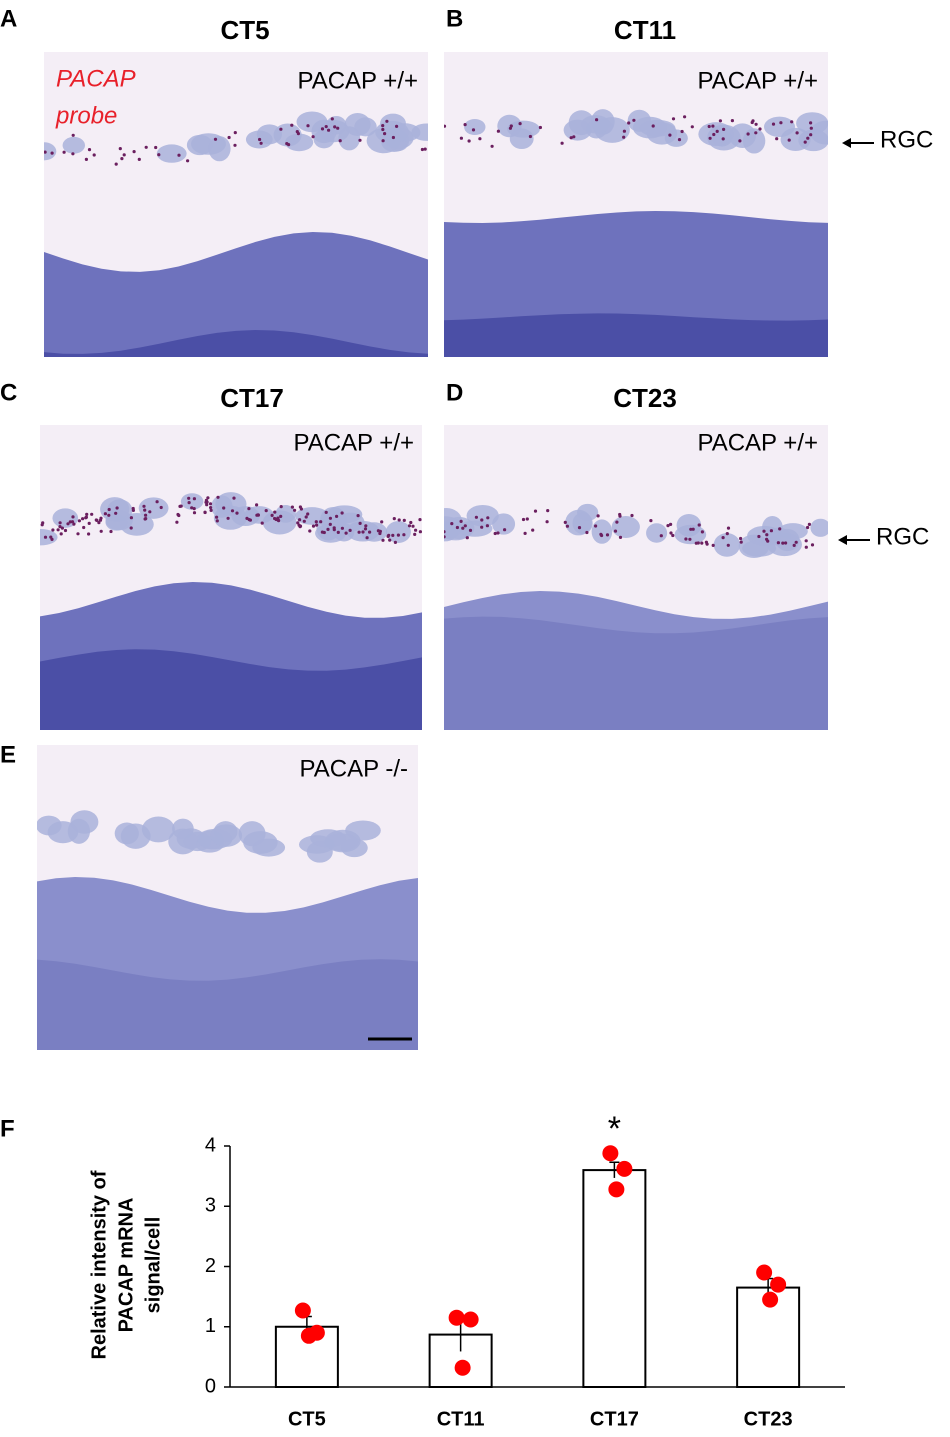 The image size is (950, 1437). Describe the element at coordinates (8, 392) in the screenshot. I see `panel-letter: C` at that location.